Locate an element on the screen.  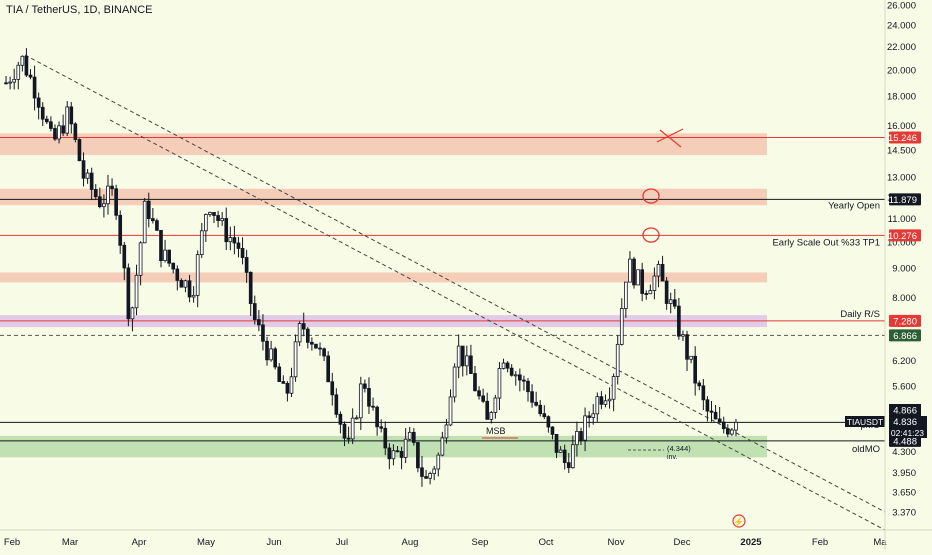
y-tick-label: 22.000 is located at coordinates (901, 47).